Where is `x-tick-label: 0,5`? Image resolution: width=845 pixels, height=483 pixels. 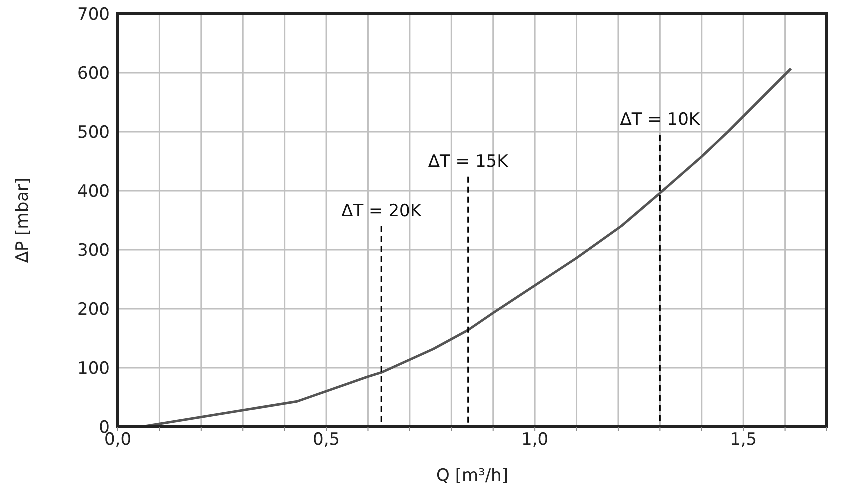 x-tick-label: 0,5 is located at coordinates (326, 440).